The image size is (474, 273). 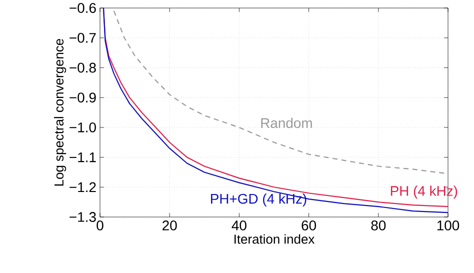 I want to click on x-tick-label: 40, so click(x=239, y=225).